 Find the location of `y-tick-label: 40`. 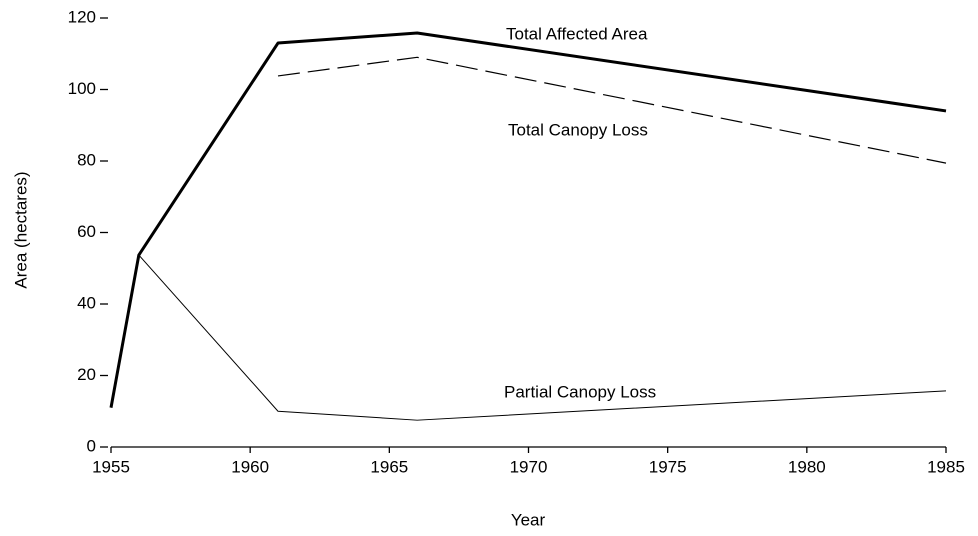

y-tick-label: 40 is located at coordinates (86, 302).